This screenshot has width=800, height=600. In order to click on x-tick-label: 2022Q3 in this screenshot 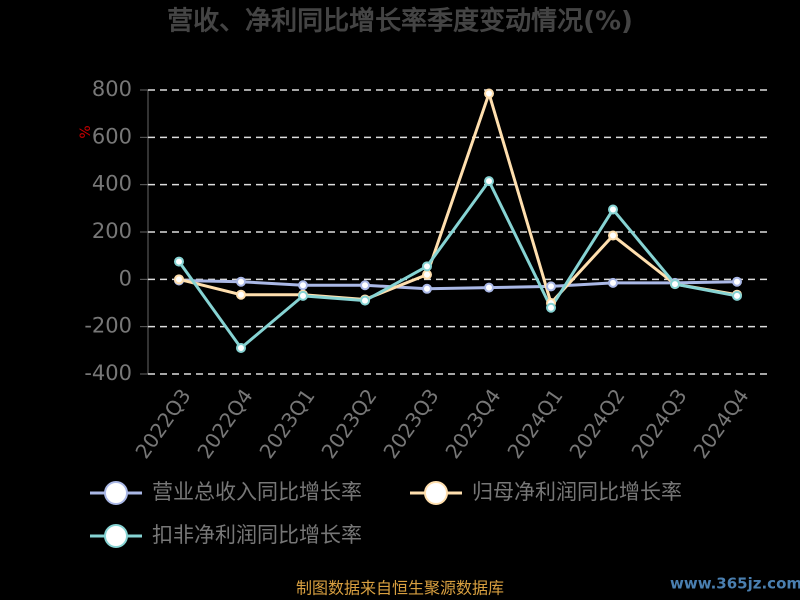, I will do `click(162, 423)`.